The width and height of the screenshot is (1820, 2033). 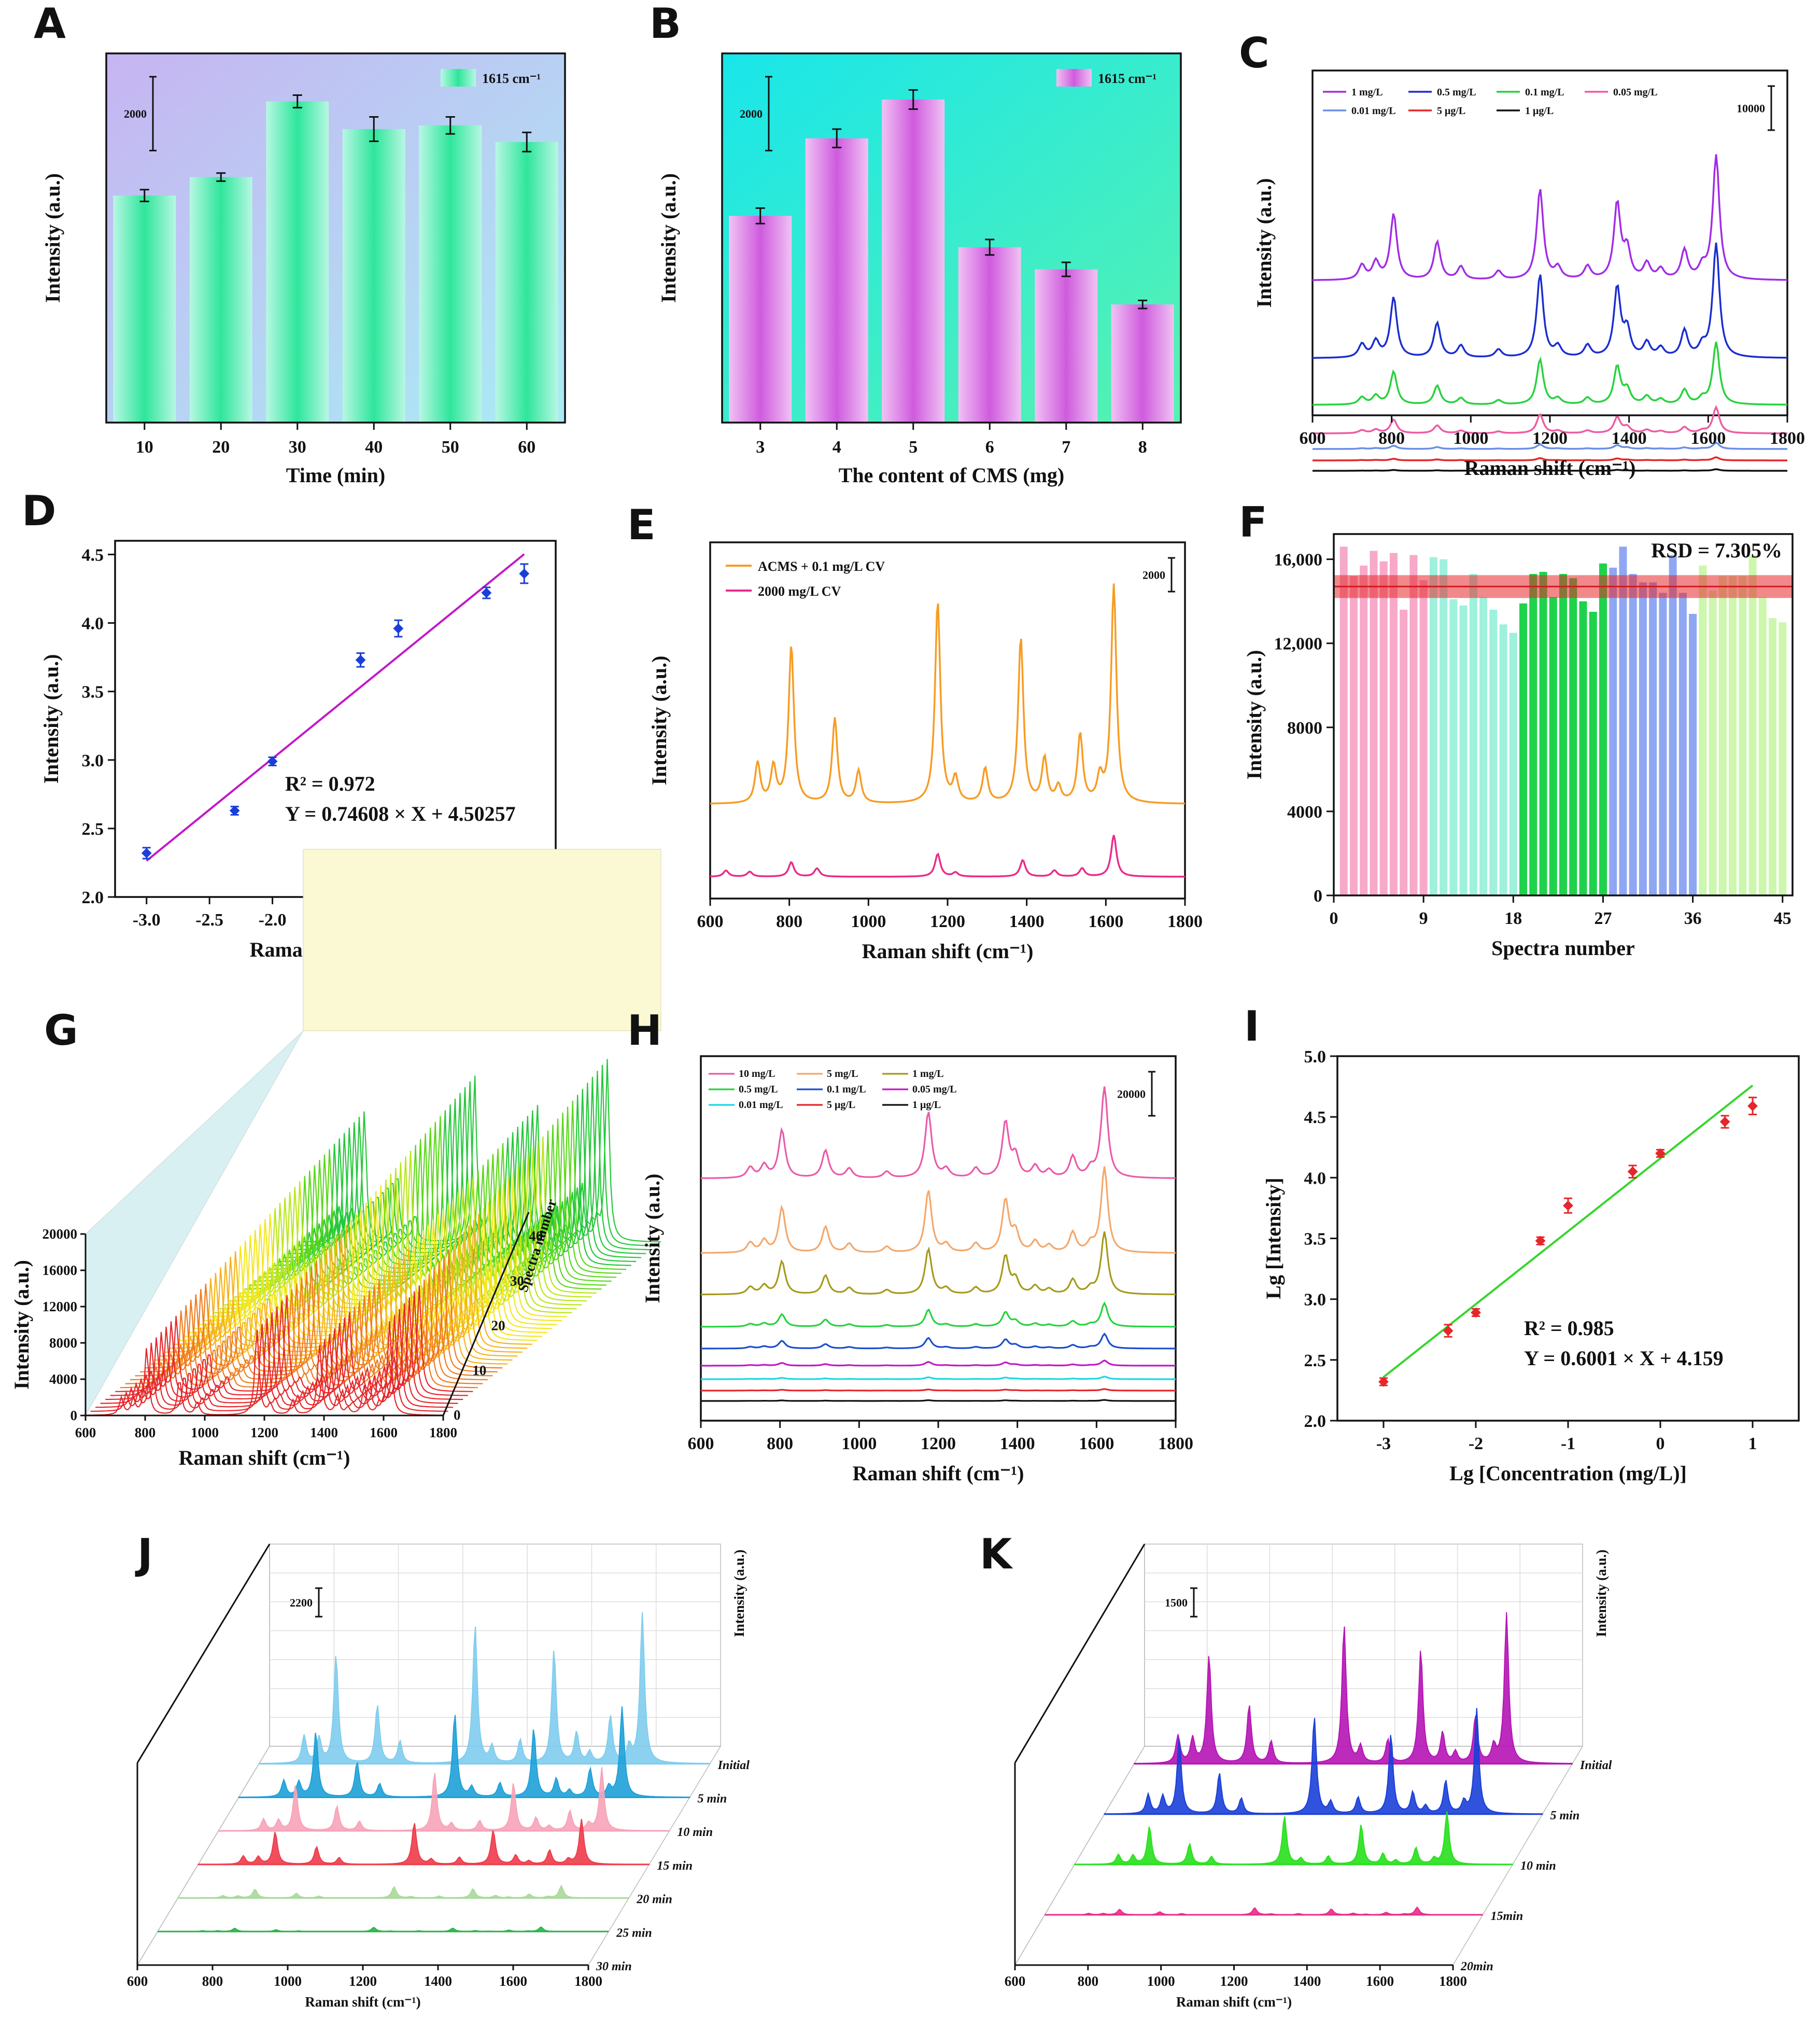 I want to click on y-tick-label: 3.5, so click(x=93, y=693).